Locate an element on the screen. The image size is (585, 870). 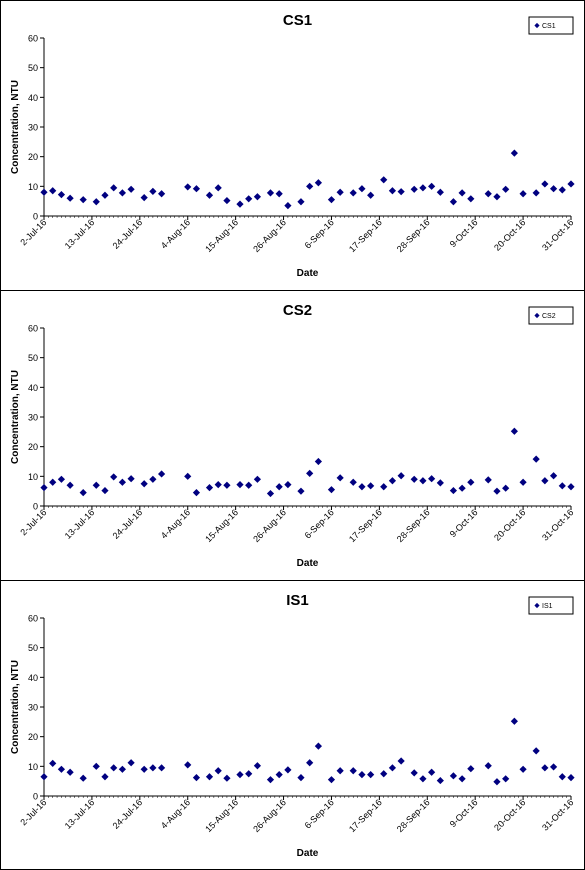
y-tick-label: 10 is located at coordinates (33, 477).